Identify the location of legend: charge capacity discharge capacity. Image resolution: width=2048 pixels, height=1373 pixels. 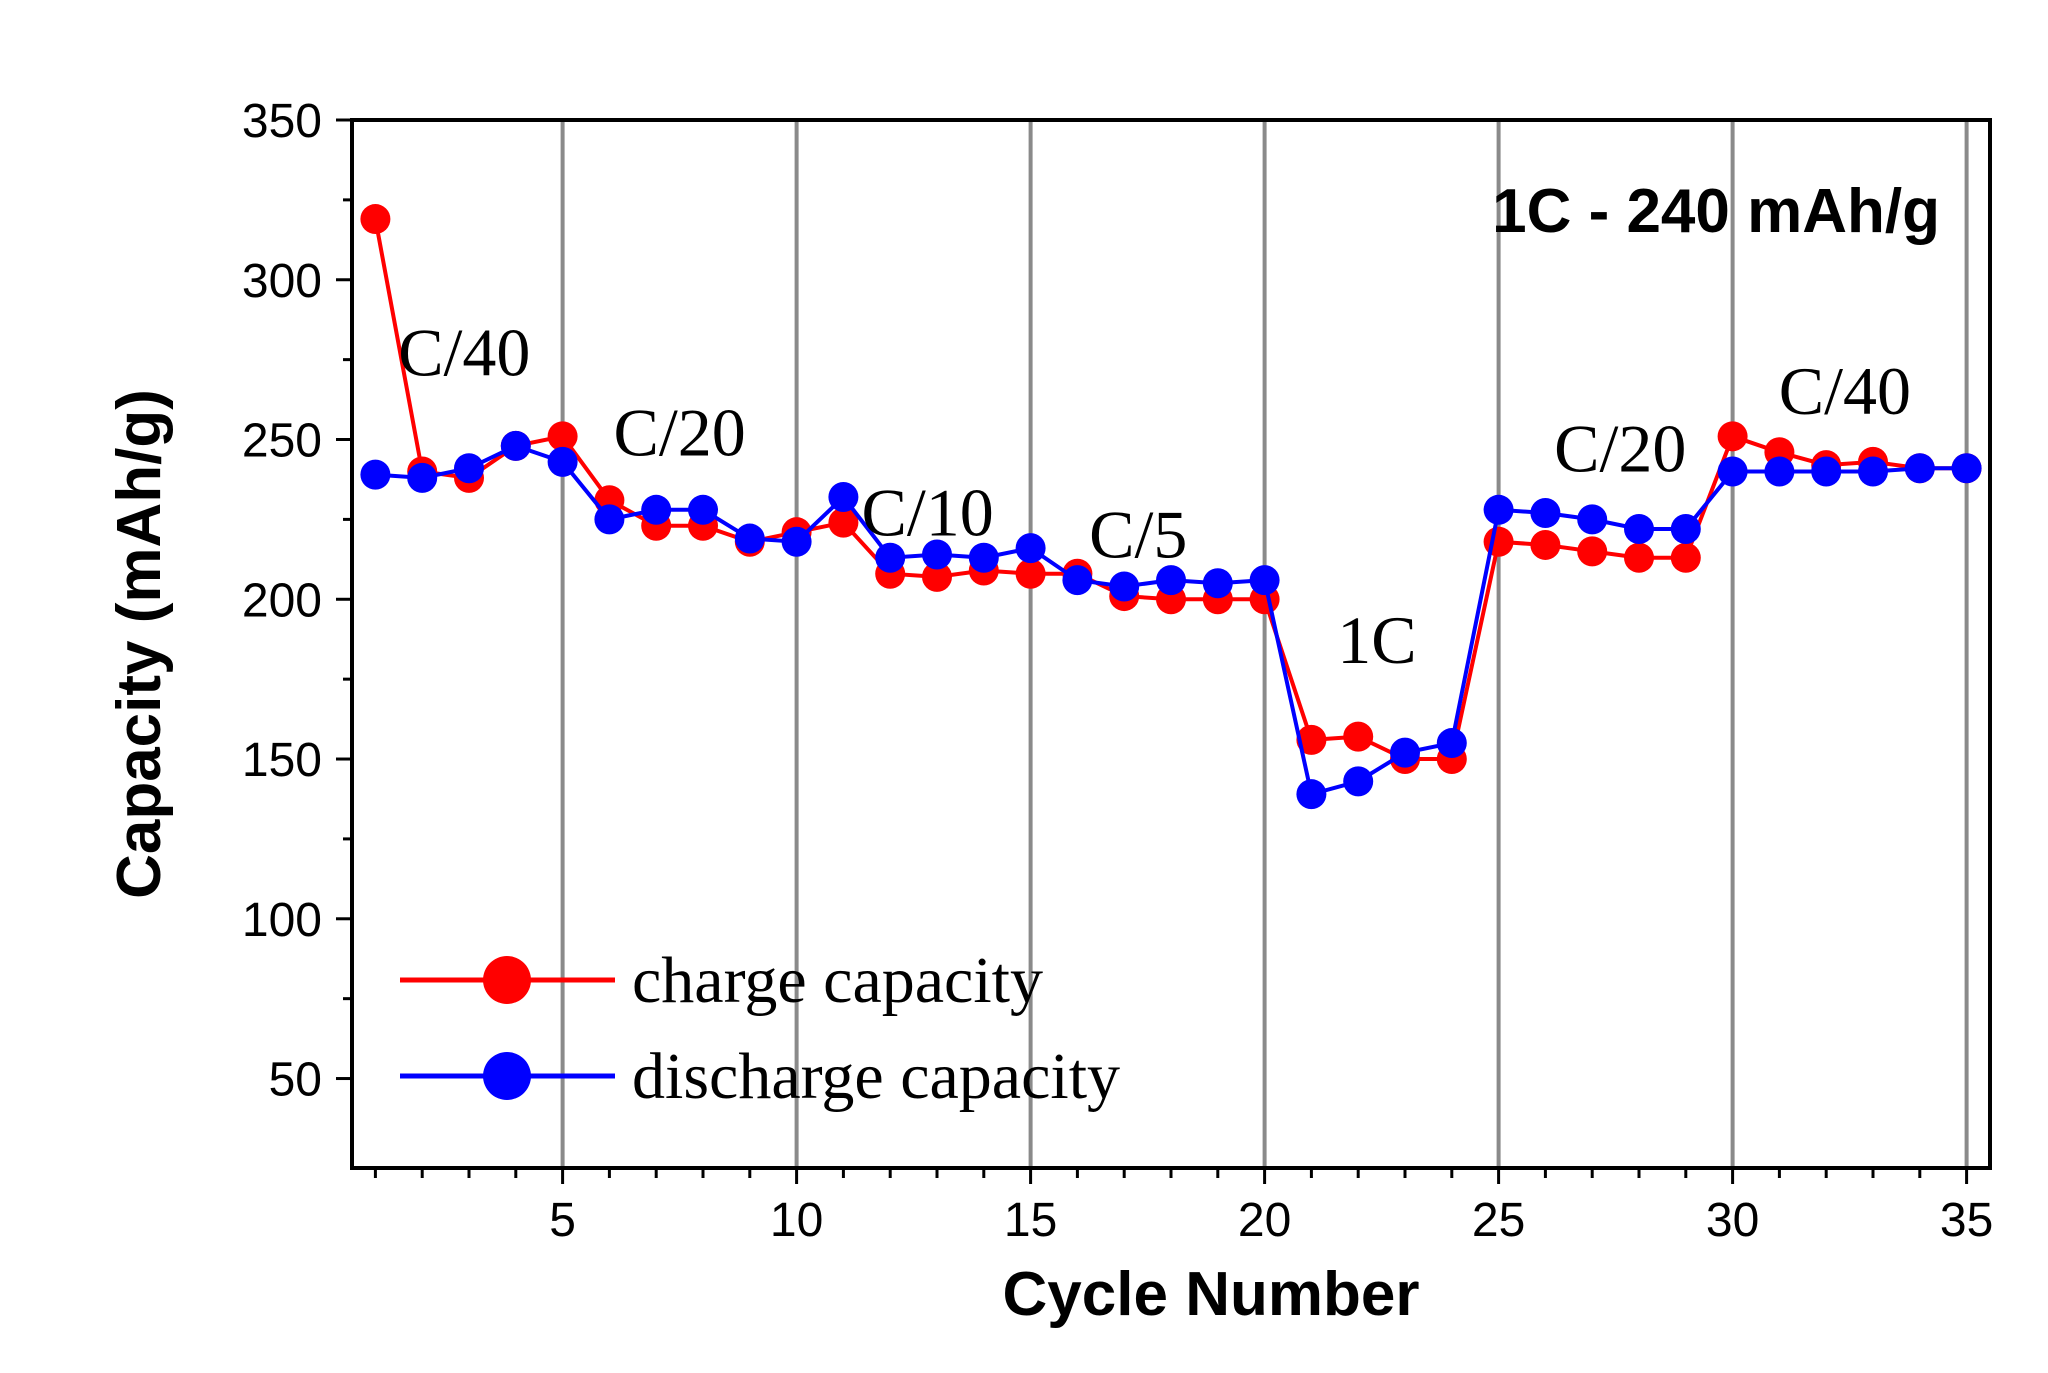
(760, 1028).